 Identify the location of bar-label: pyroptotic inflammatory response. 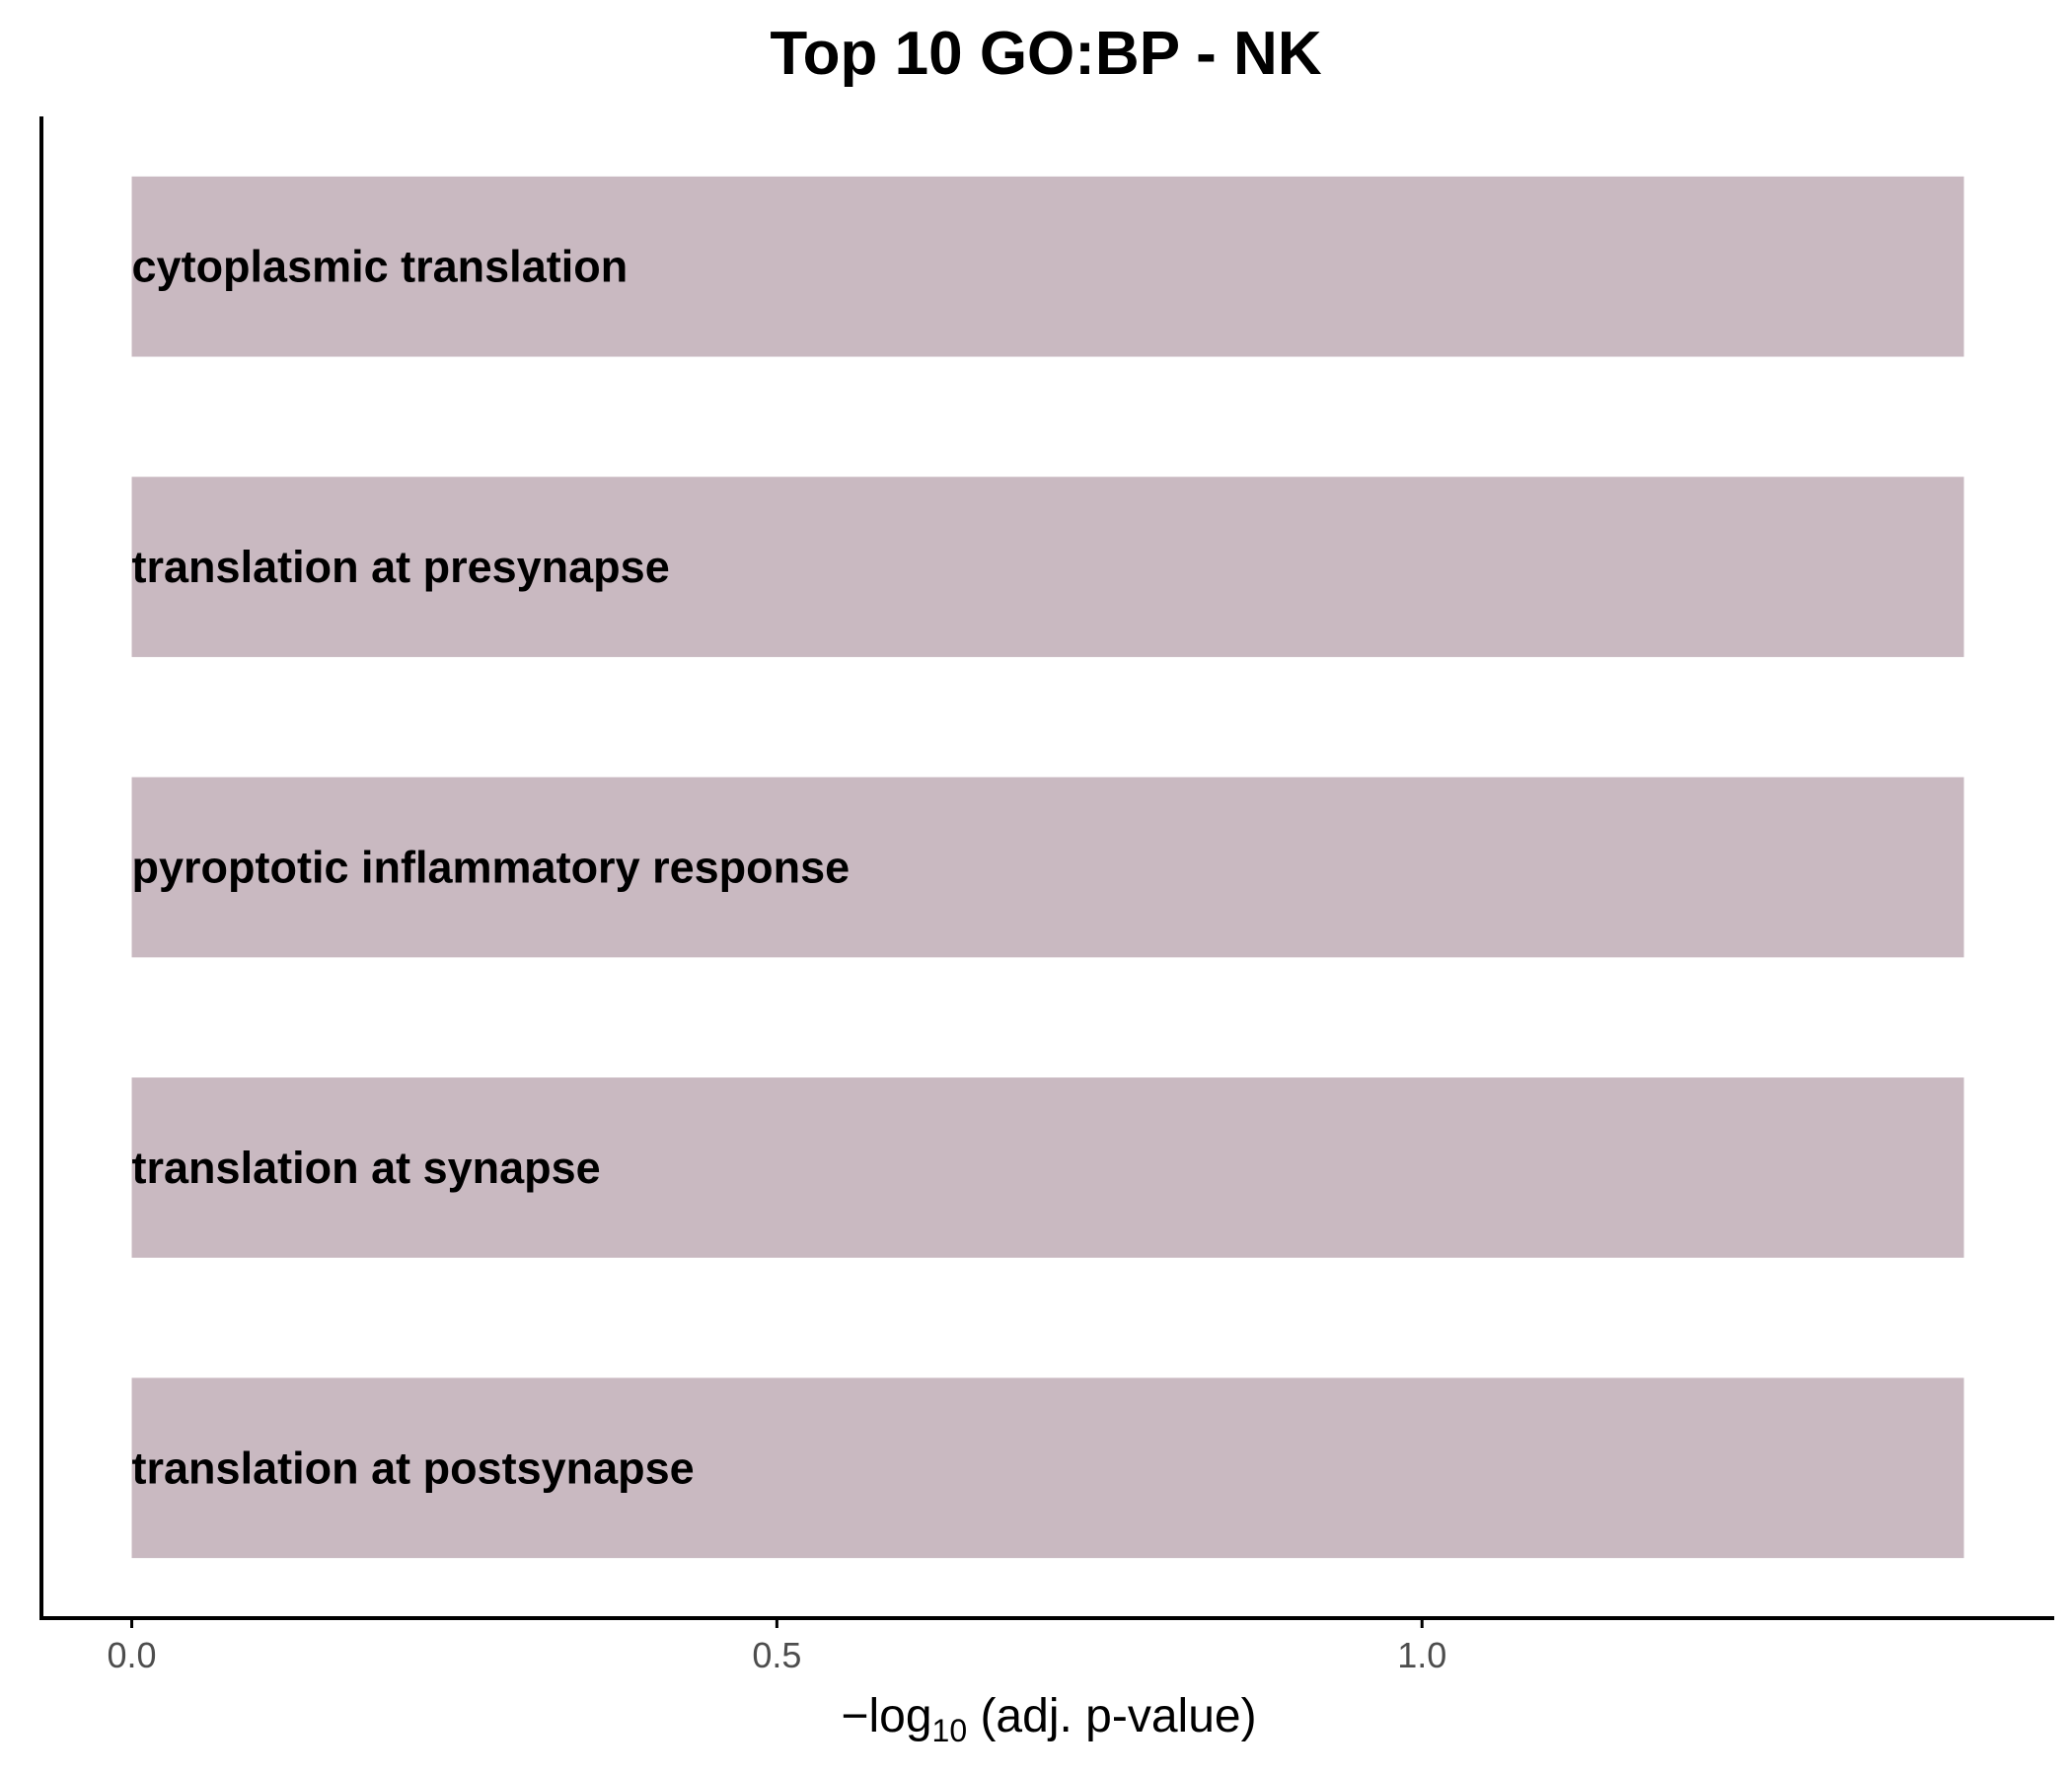
(492, 868).